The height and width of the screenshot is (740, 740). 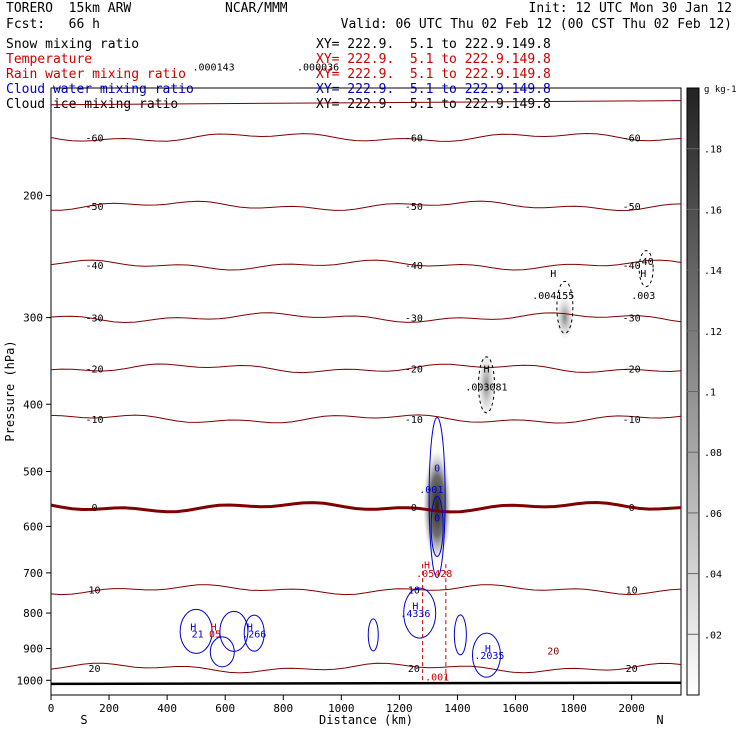 What do you see at coordinates (631, 708) in the screenshot?
I see `x-tick-label: 2000` at bounding box center [631, 708].